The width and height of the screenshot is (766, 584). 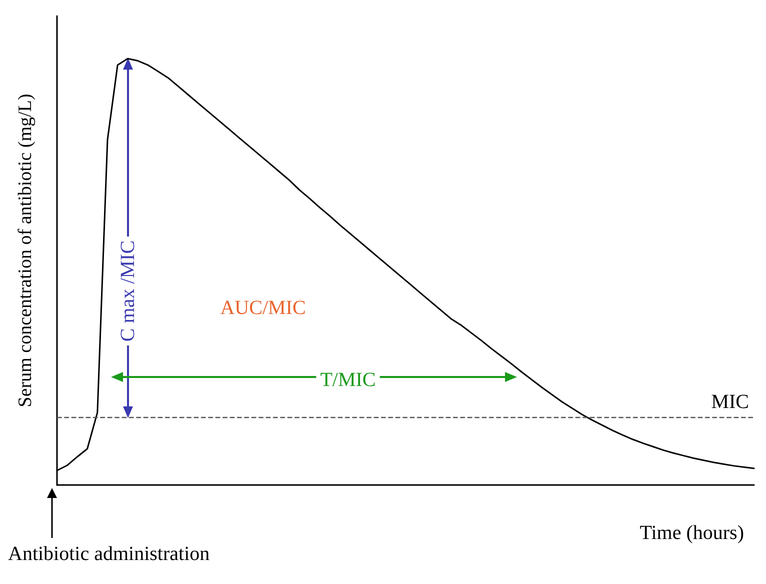 I want to click on ref-line-label: MIC, so click(x=730, y=401).